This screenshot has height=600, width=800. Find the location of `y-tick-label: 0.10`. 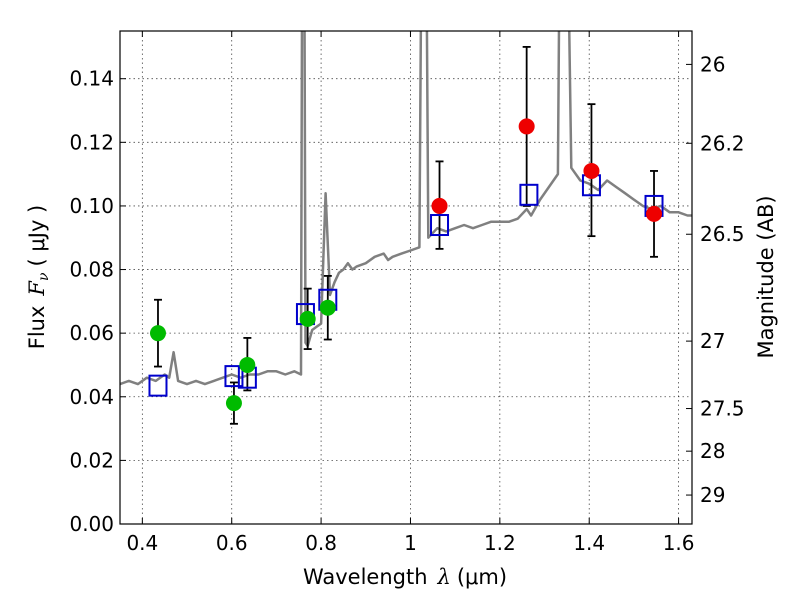

y-tick-label: 0.10 is located at coordinates (91, 206).